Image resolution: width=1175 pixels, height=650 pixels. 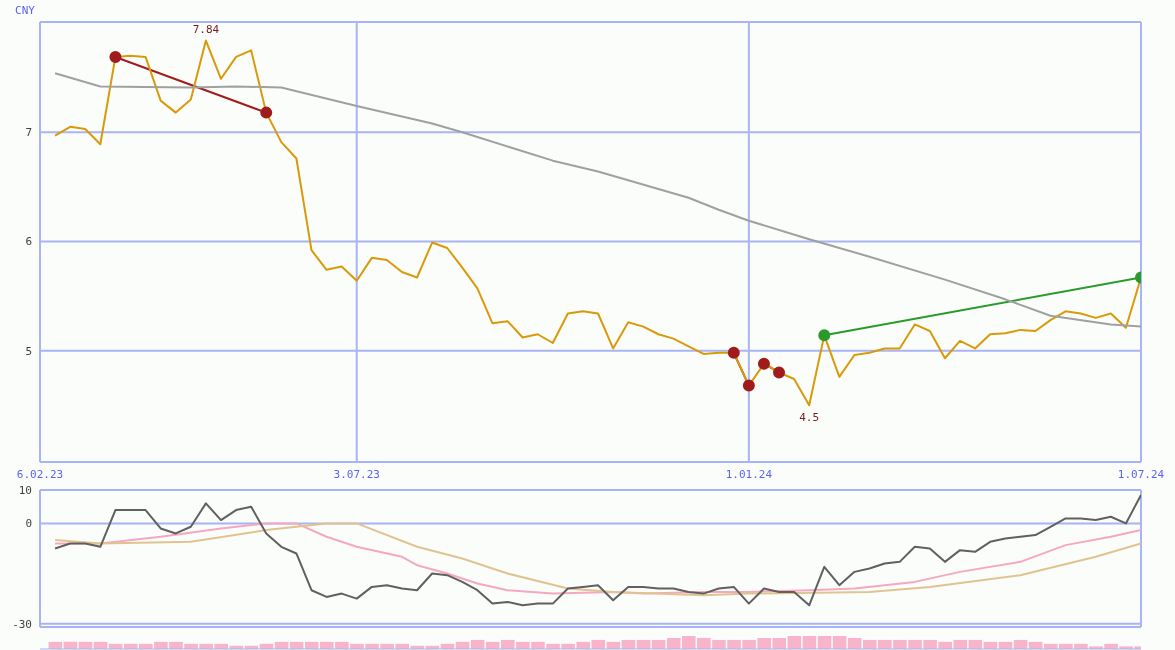 What do you see at coordinates (28, 524) in the screenshot?
I see `y-tick-label: 0` at bounding box center [28, 524].